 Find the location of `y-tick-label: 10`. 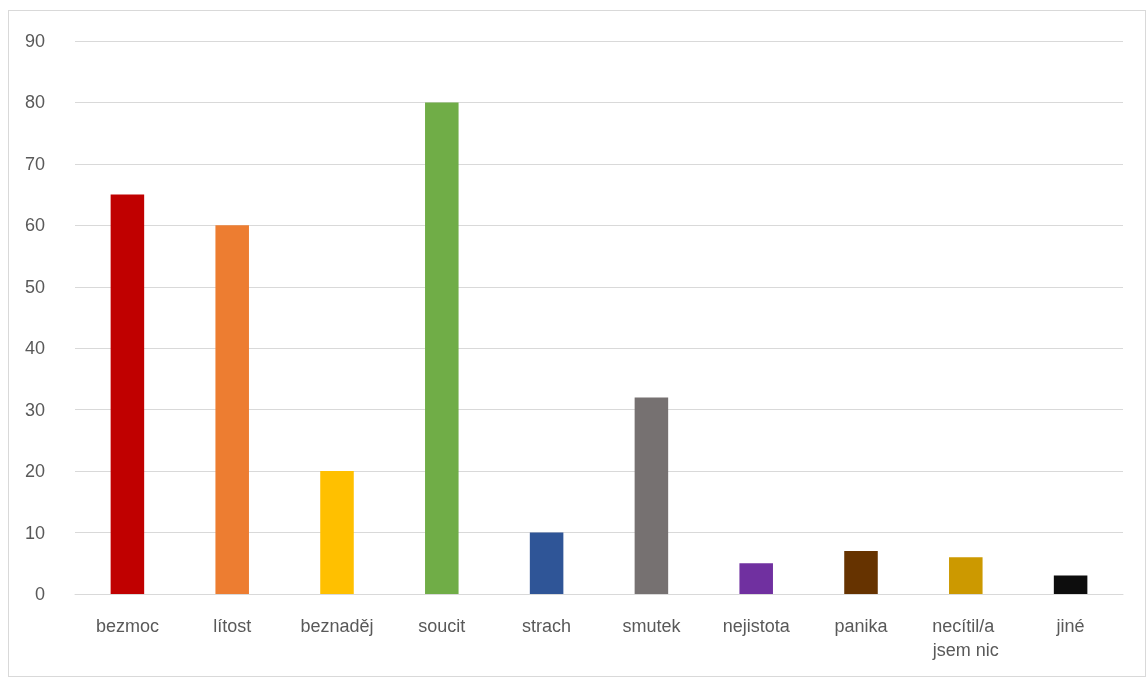

y-tick-label: 10 is located at coordinates (34, 532).